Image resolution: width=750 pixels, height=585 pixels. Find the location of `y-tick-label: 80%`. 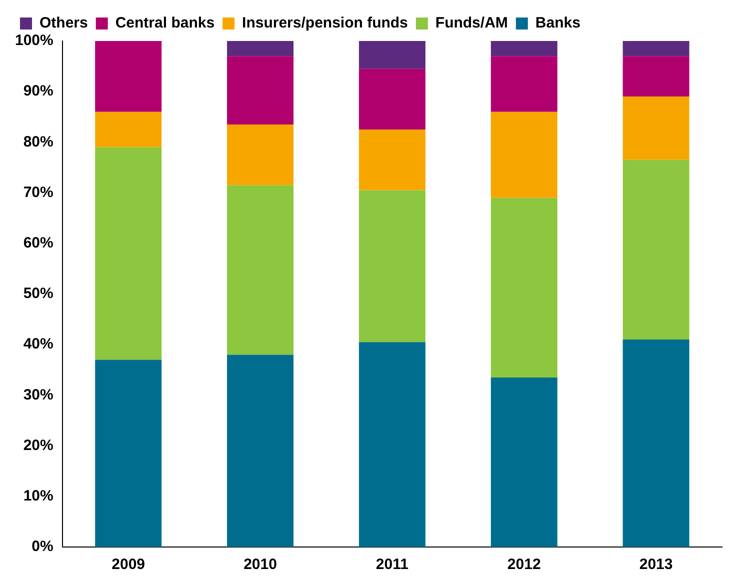

y-tick-label: 80% is located at coordinates (38, 141).